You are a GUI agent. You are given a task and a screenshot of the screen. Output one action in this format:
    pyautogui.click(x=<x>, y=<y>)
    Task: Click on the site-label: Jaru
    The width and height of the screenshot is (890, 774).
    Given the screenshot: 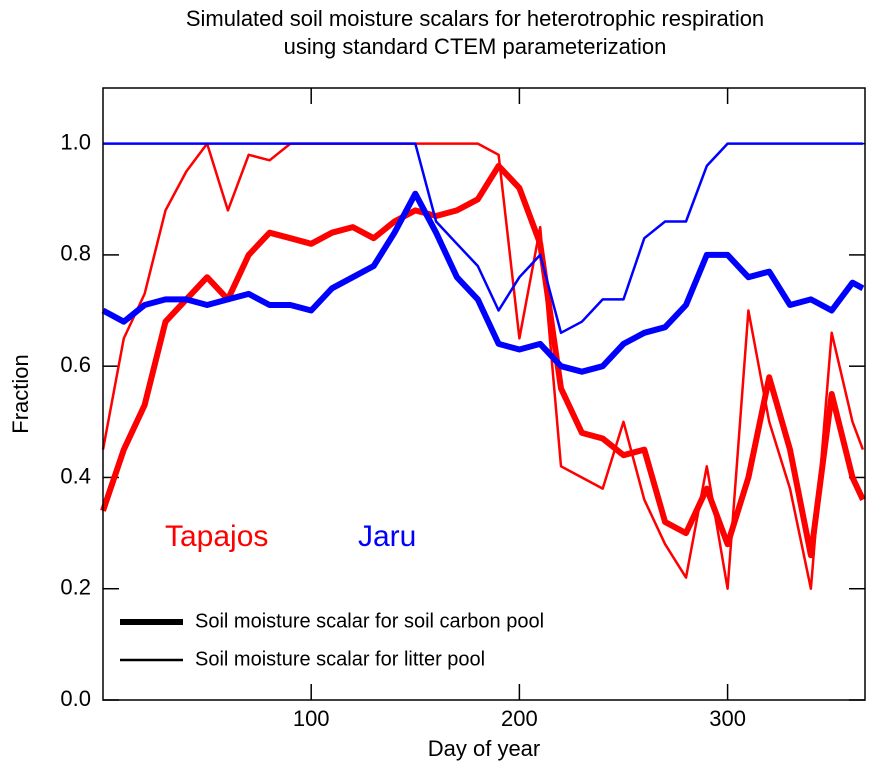 What is the action you would take?
    pyautogui.click(x=387, y=536)
    